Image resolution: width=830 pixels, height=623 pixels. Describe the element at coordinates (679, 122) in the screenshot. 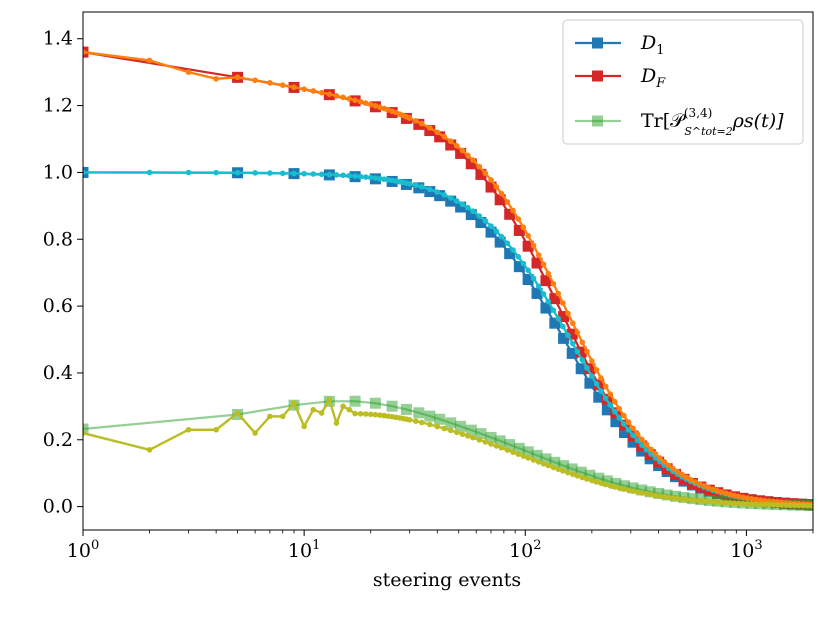

I see `legend-entry-tr: Tr[𝒫(3,4) S^tot=2ρs(t)]` at that location.